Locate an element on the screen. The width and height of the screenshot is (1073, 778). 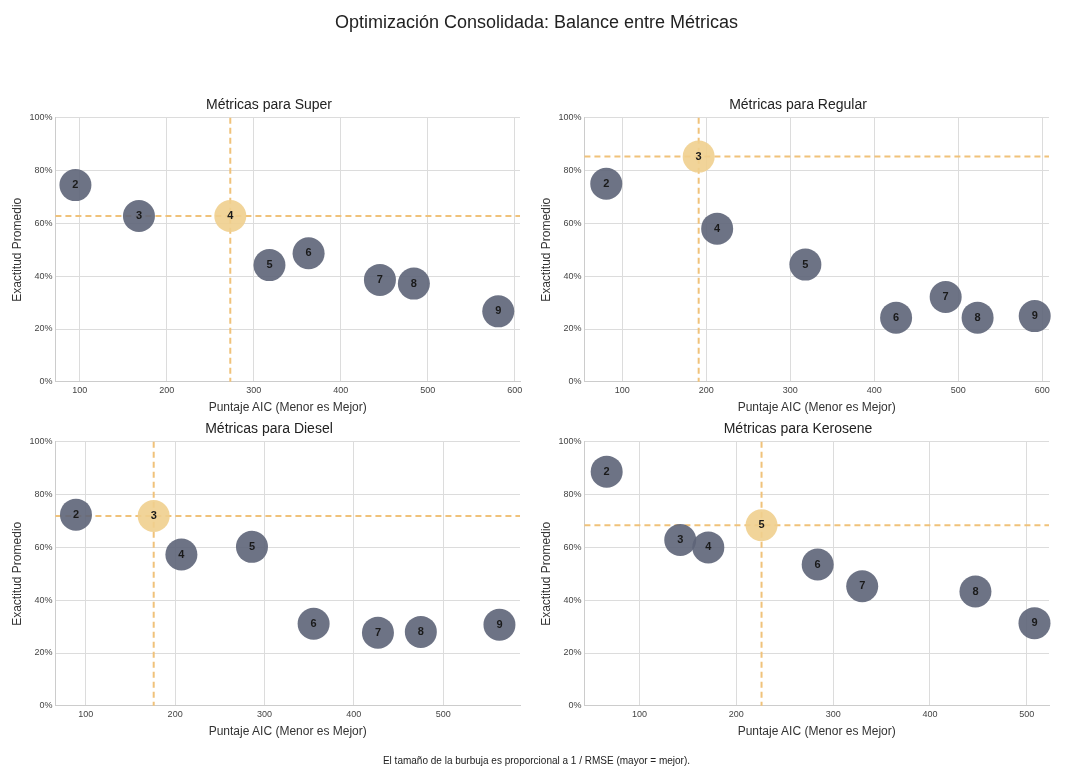
text: El tamaño de la burbuja es proporcional a 1 / RMSE (mayor = mejor). is located at coordinates (536, 760).